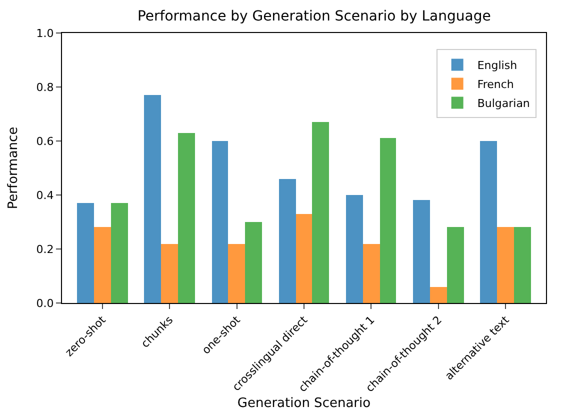 Image resolution: width=561 pixels, height=420 pixels. I want to click on y-tick-label: 0.2, so click(45, 249).